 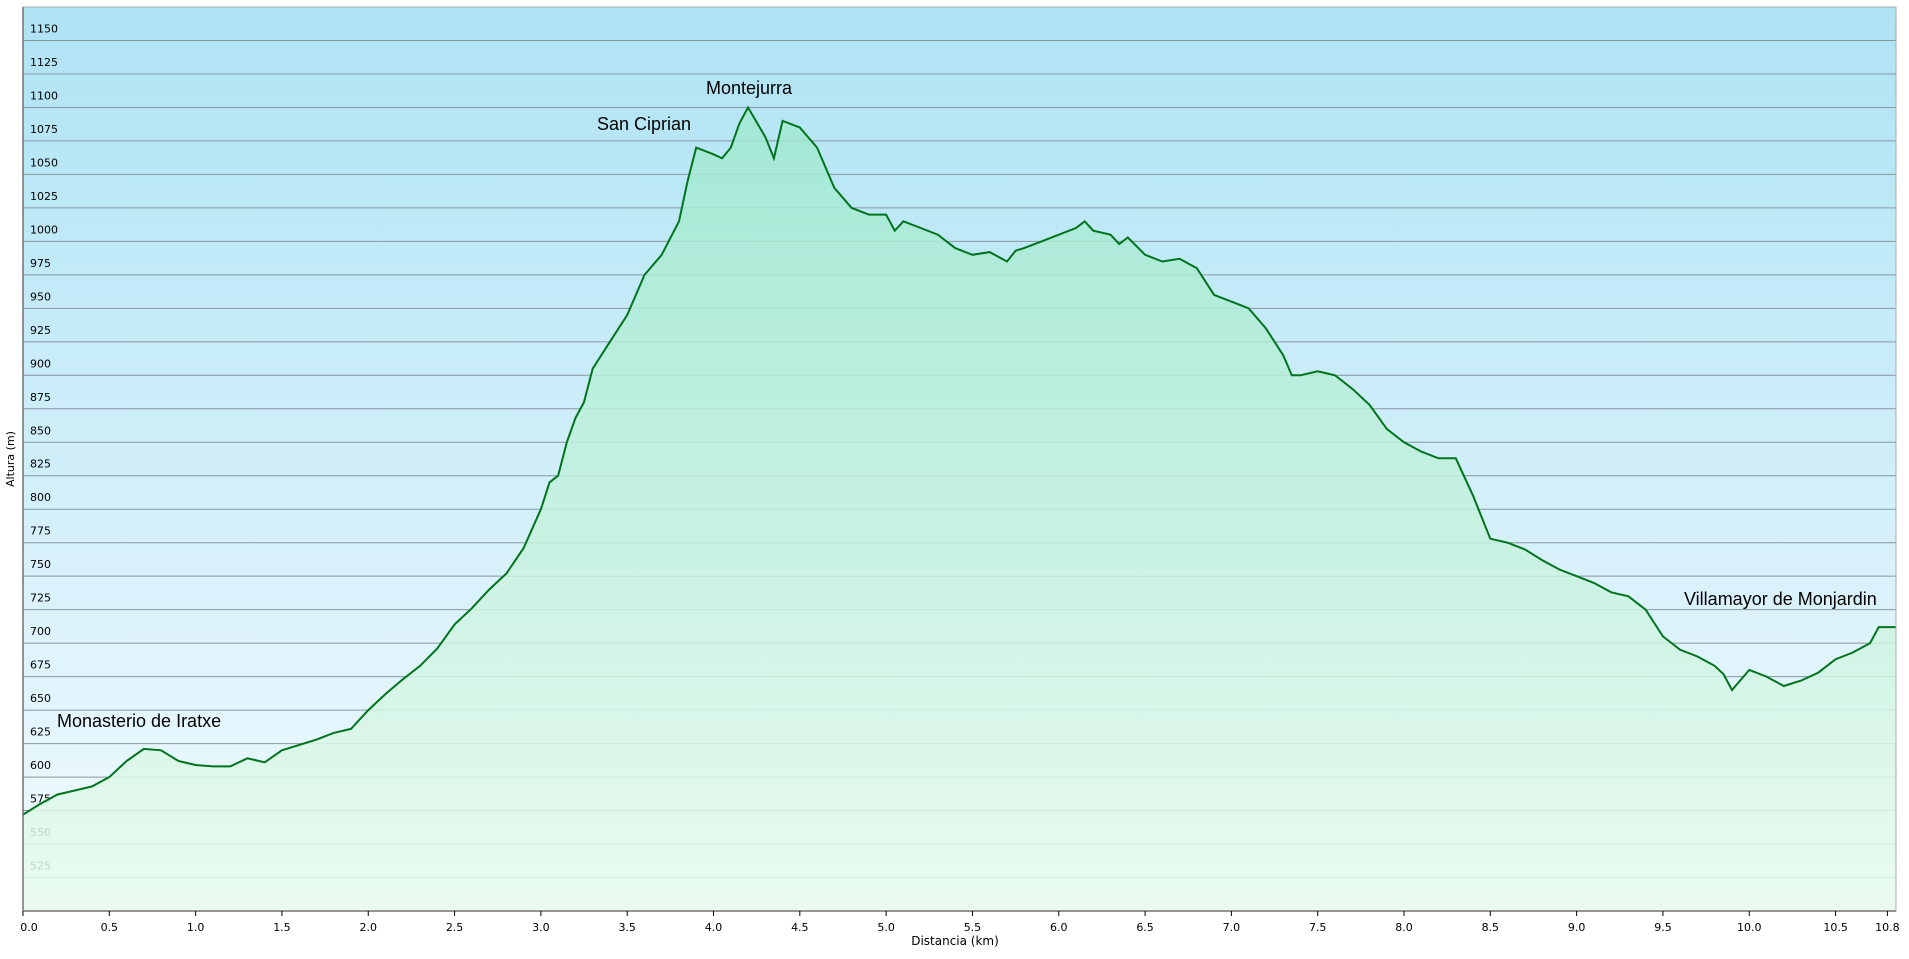 I want to click on x-tick-label: 2.0, so click(x=369, y=927).